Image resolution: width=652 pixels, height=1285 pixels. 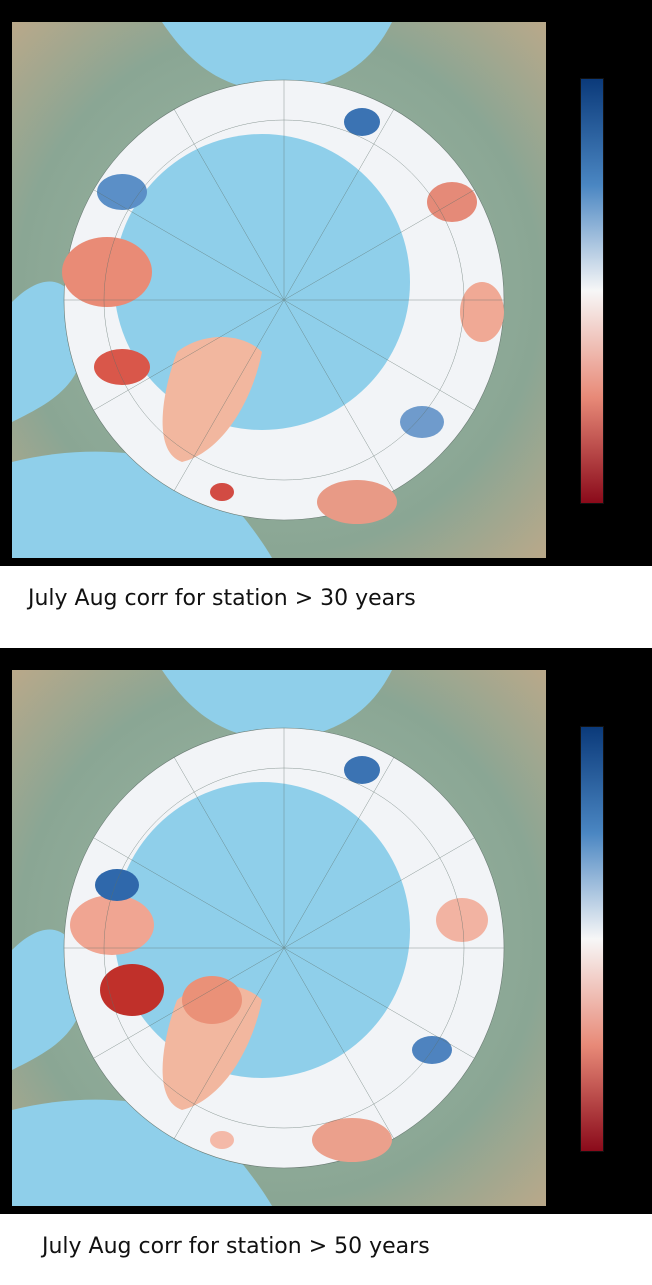 I want to click on caption-2: July Aug corr for station > 50 years, so click(x=236, y=1246).